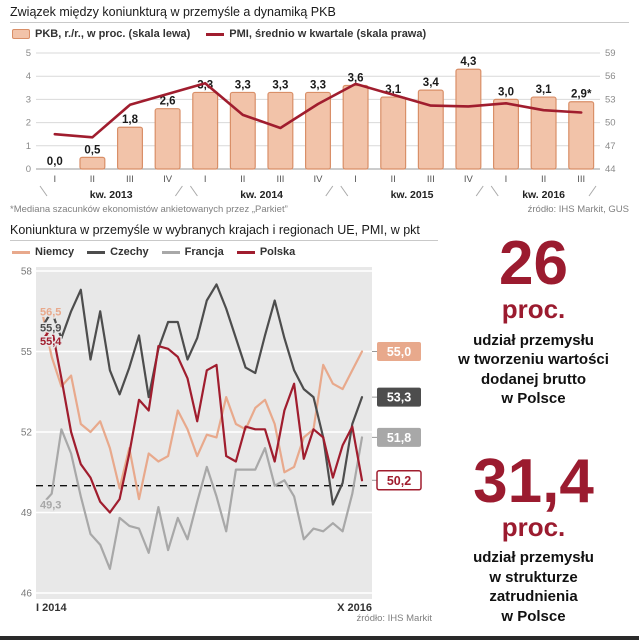  I want to click on end-value-label-francja: 51,8, so click(399, 438).